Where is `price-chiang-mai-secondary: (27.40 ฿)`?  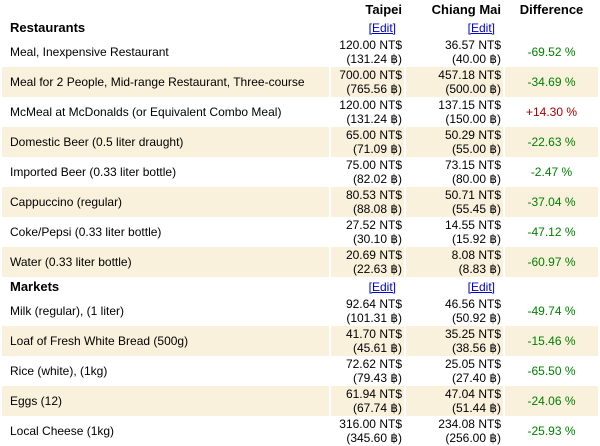
price-chiang-mai-secondary: (27.40 ฿) is located at coordinates (476, 378).